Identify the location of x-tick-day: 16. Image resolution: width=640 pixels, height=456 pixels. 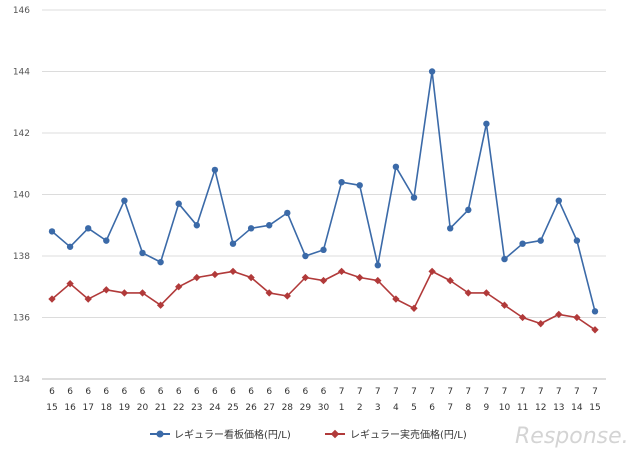
(70, 408).